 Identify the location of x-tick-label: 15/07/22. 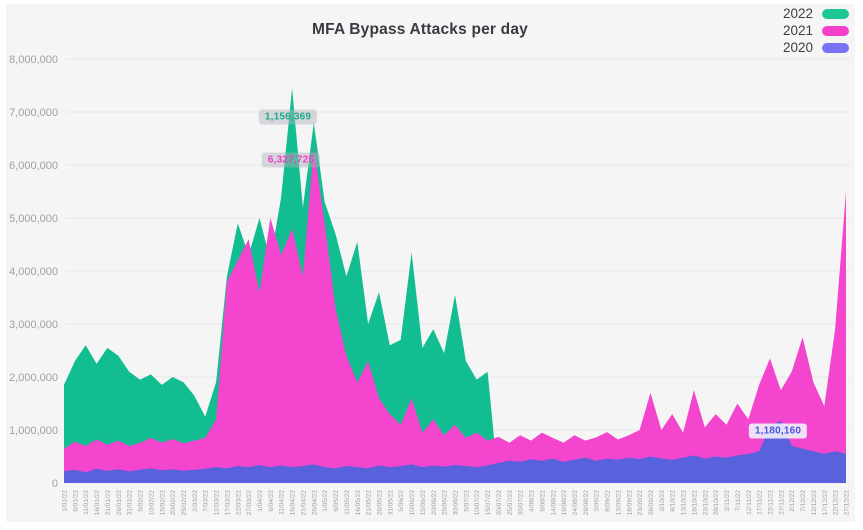
(488, 503).